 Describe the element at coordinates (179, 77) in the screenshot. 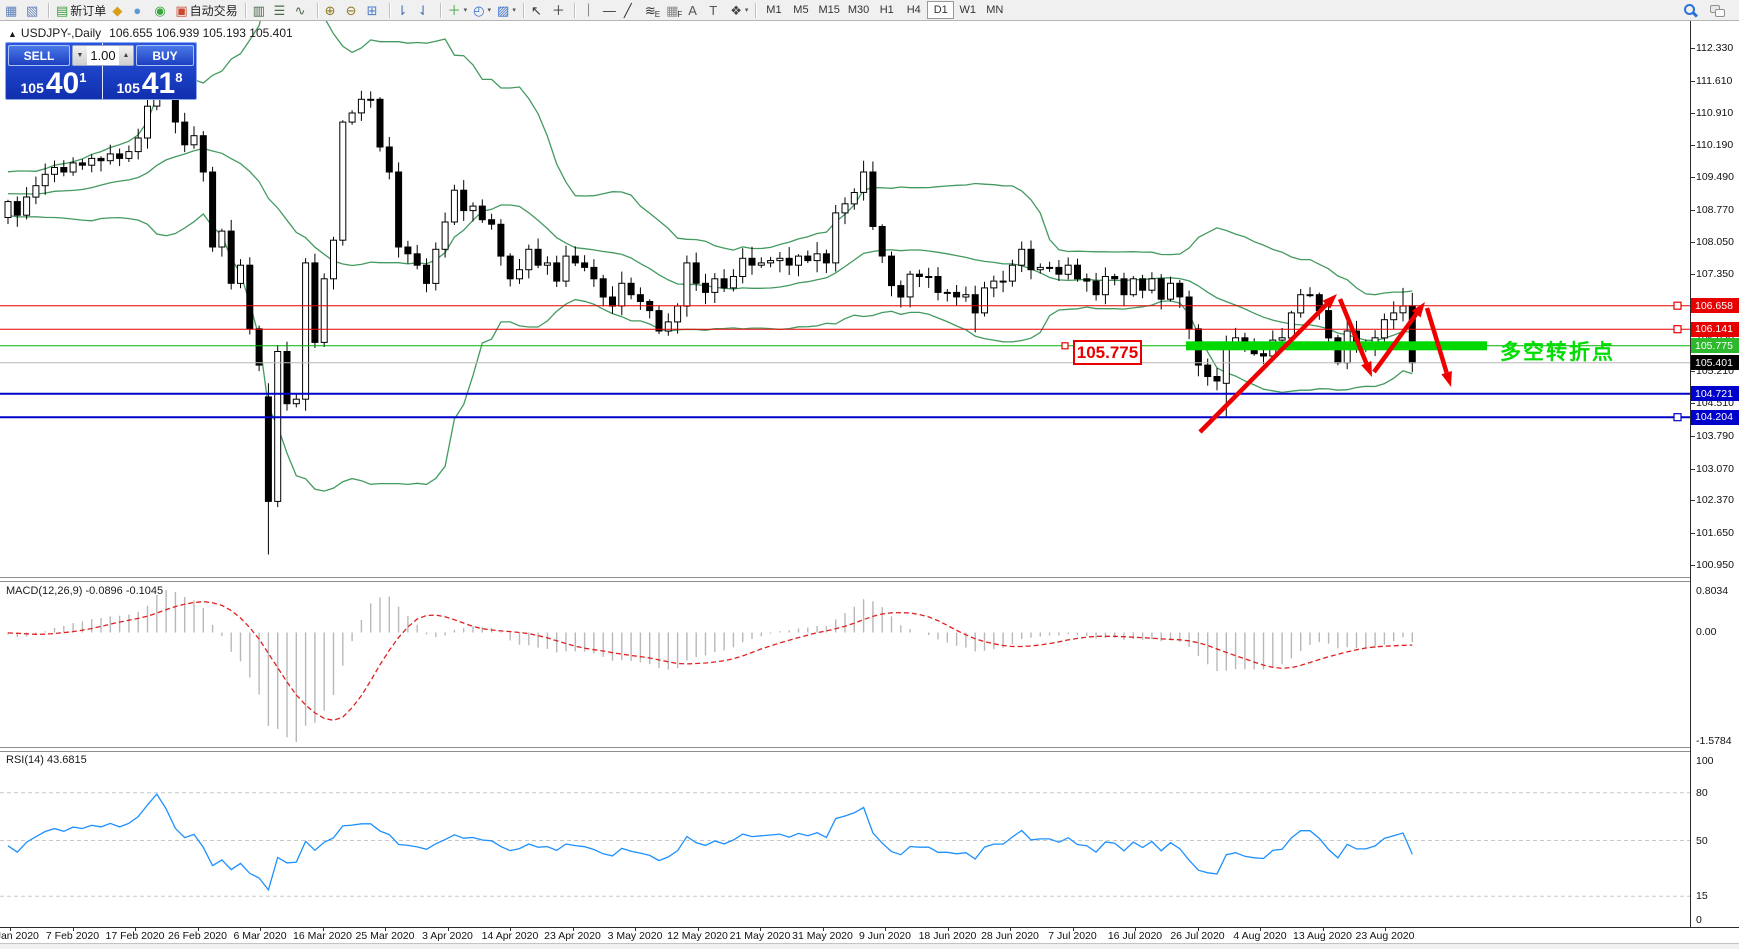

I see `buy-price-pip: 8` at that location.